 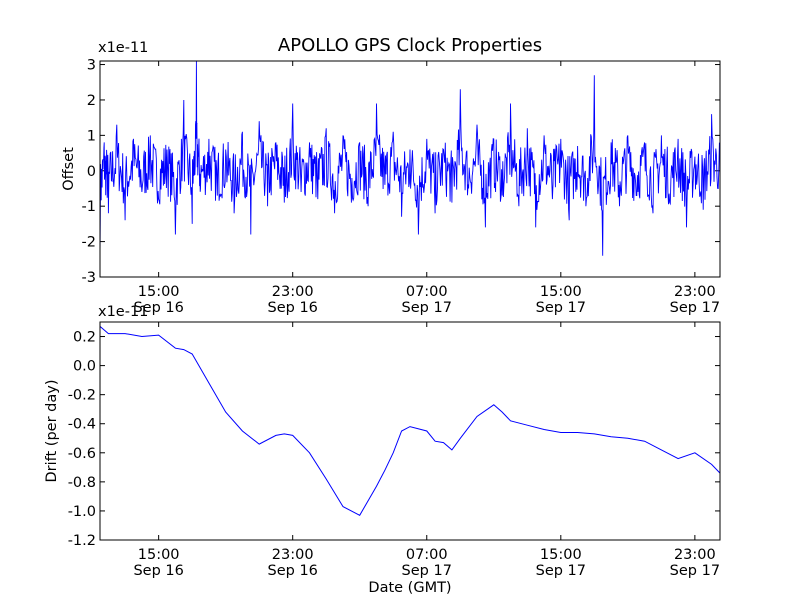 I want to click on drift-y-tick-label: 0.2, so click(x=84, y=338).